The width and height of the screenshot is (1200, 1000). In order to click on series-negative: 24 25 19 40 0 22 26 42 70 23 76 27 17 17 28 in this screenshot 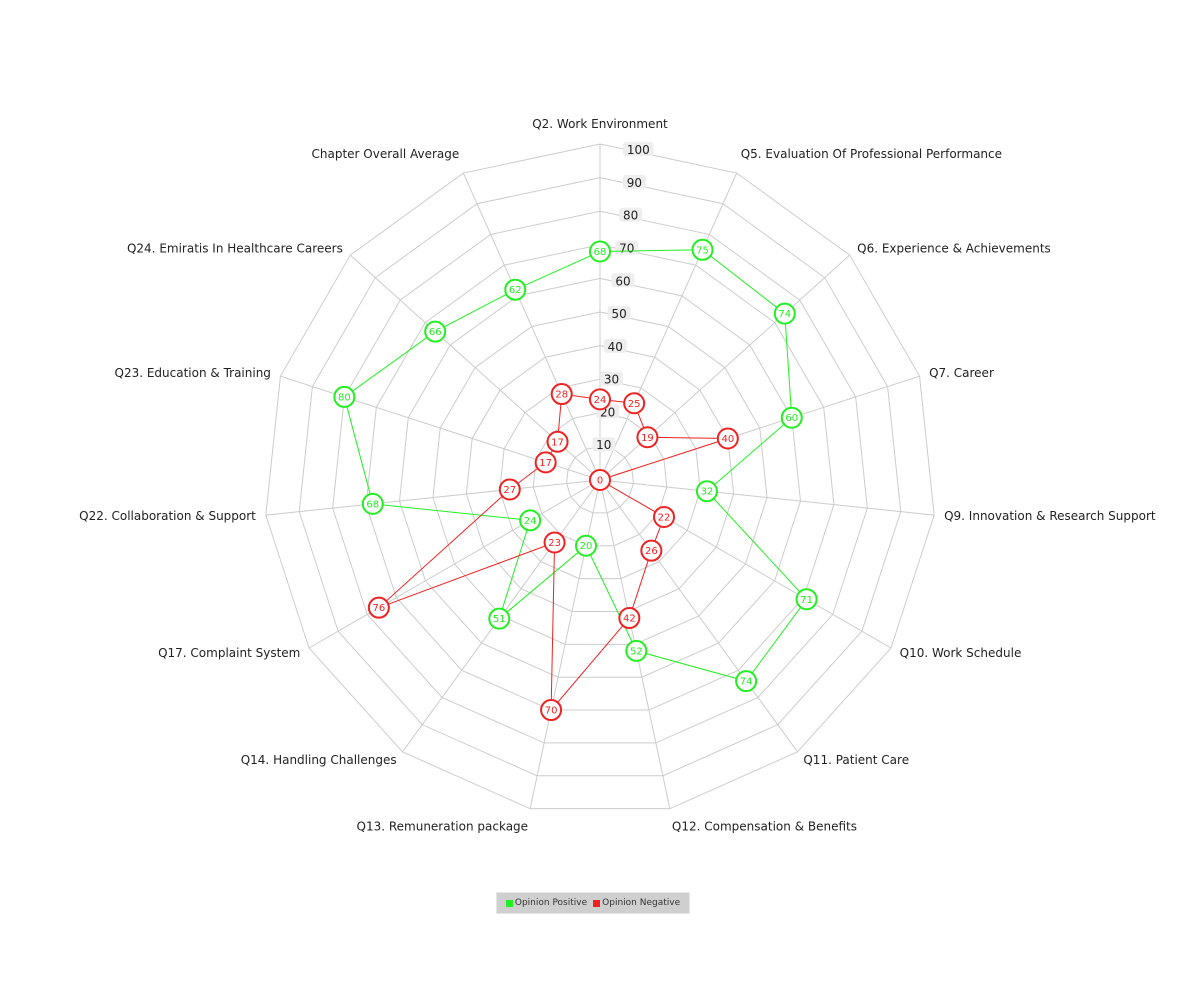, I will do `click(553, 552)`.